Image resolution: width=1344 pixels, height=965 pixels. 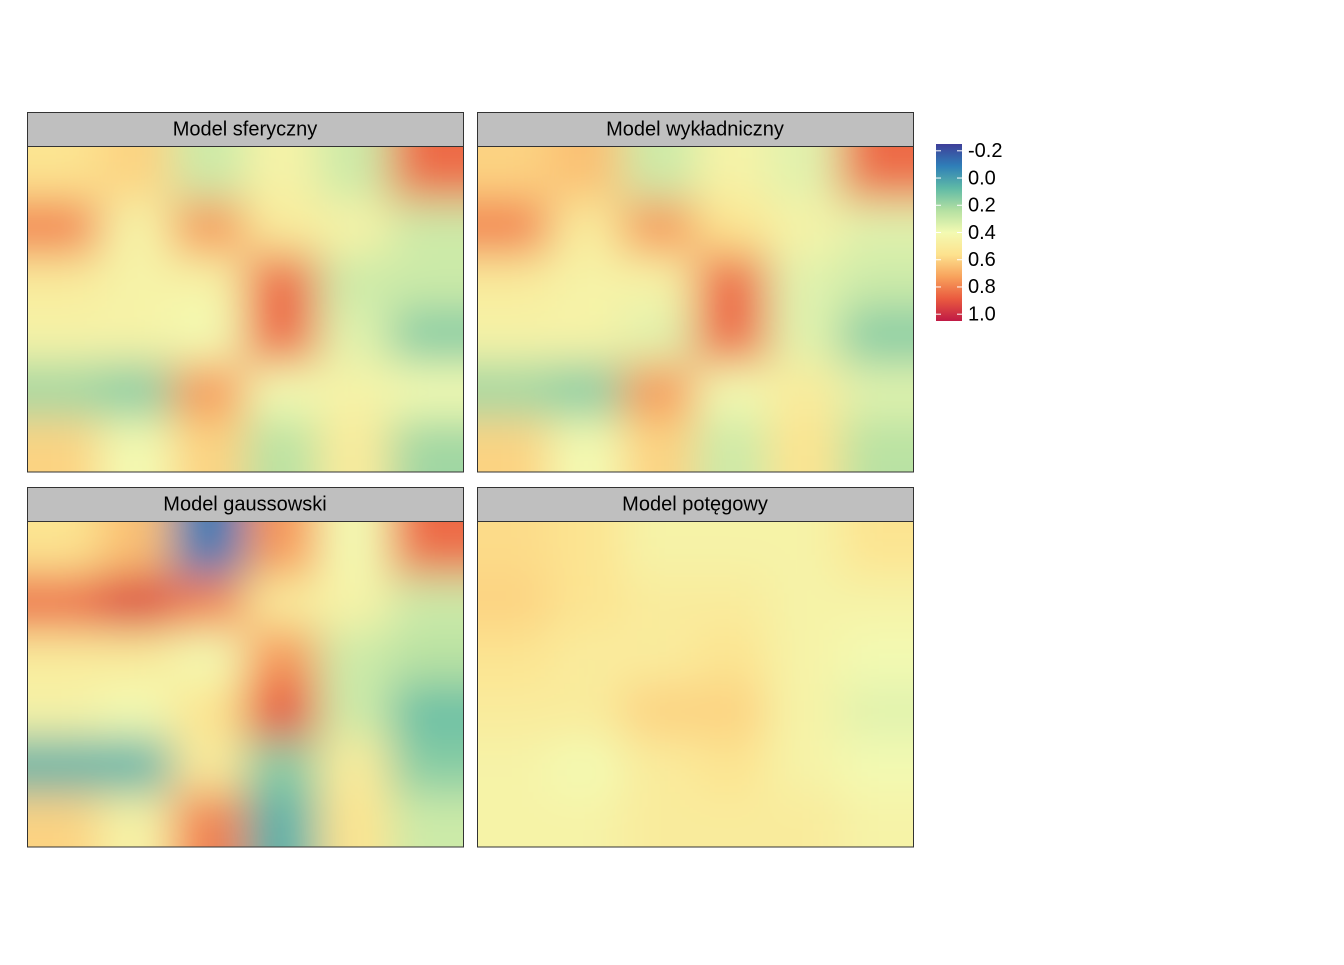 What do you see at coordinates (244, 504) in the screenshot?
I see `panel-title: Model gaussowski` at bounding box center [244, 504].